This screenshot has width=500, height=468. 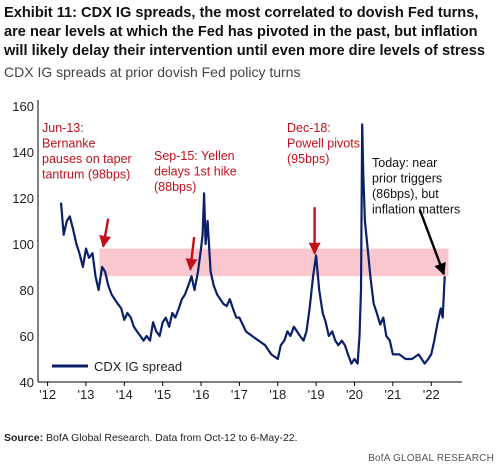 I want to click on annotation-line: (88bps), so click(x=175, y=187).